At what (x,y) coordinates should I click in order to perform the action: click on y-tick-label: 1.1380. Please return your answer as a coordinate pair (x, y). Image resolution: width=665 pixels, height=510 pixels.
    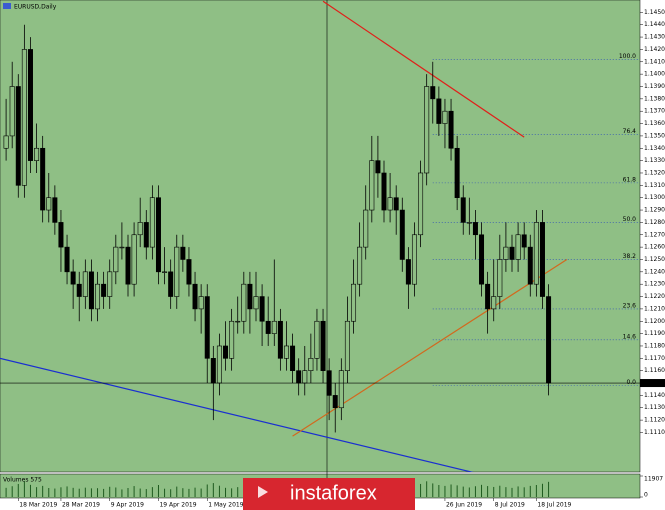
    Looking at the image, I should click on (654, 98).